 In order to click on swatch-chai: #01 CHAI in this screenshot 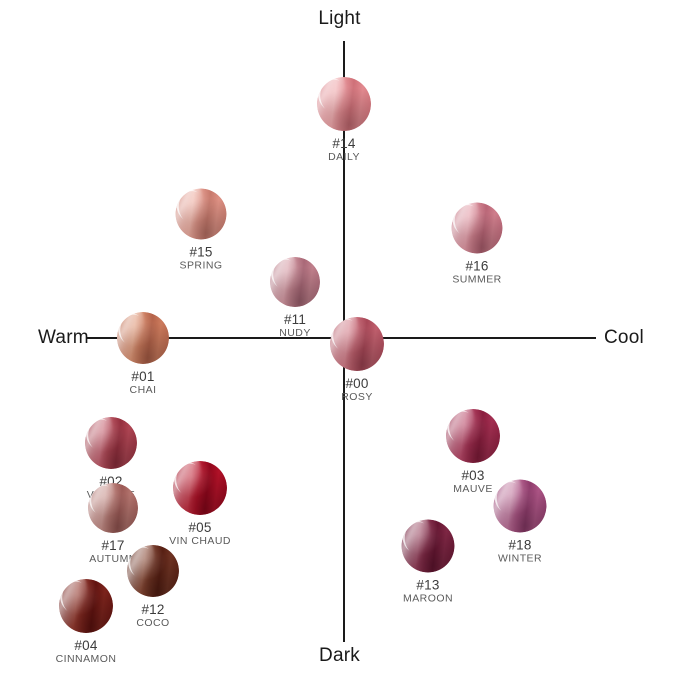, I will do `click(143, 354)`.